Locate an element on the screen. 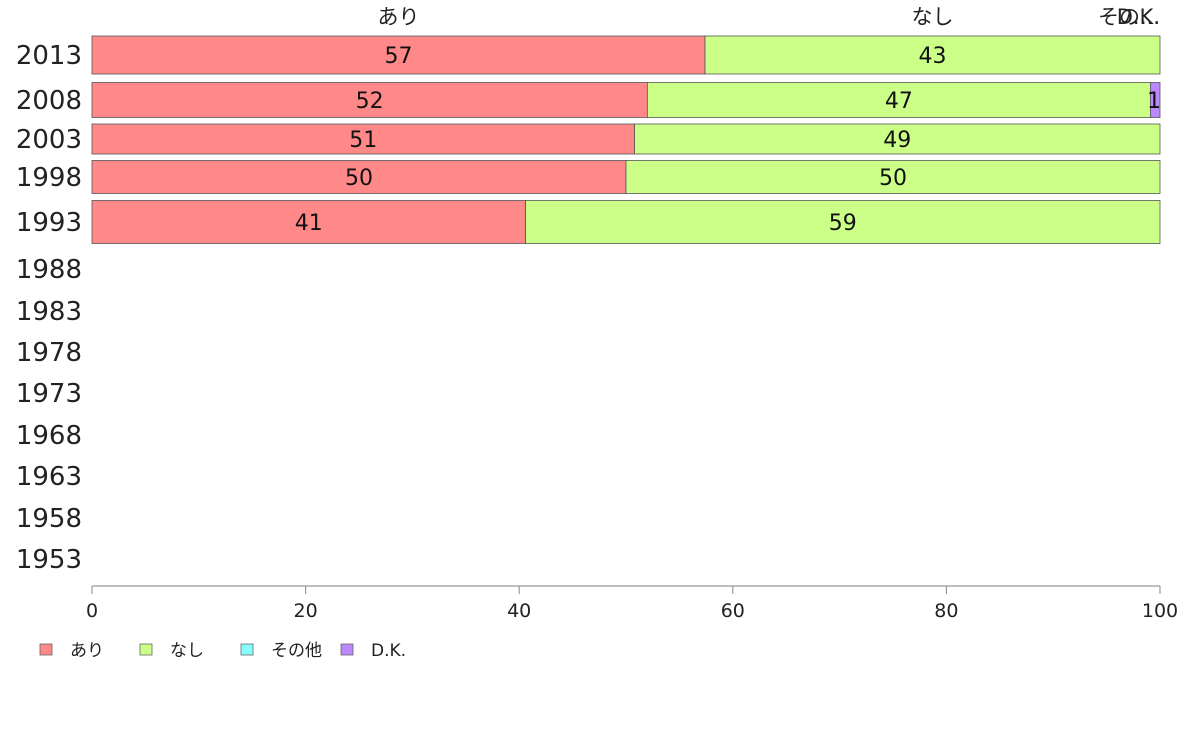 This screenshot has height=736, width=1188. year-label-1963: 1963 is located at coordinates (49, 477).